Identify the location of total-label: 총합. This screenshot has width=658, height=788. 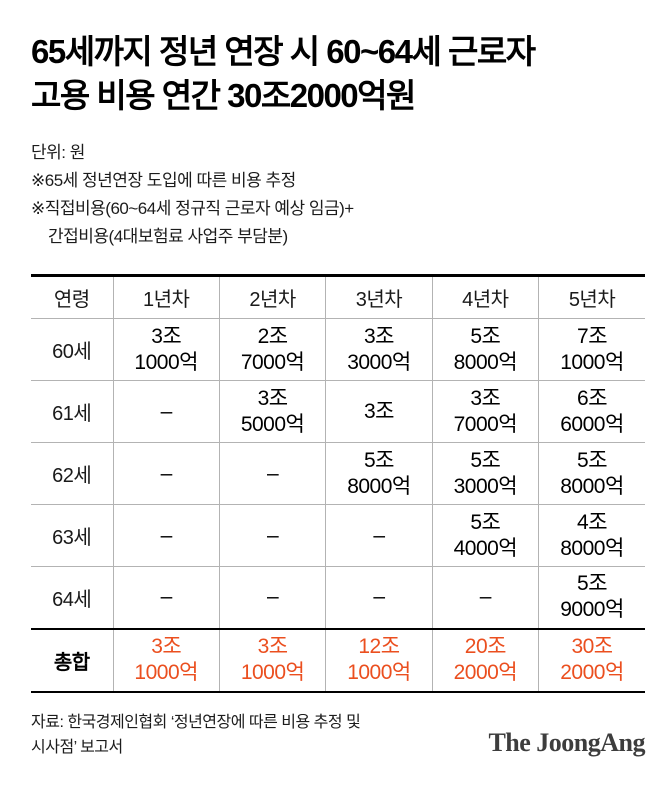
(72, 660).